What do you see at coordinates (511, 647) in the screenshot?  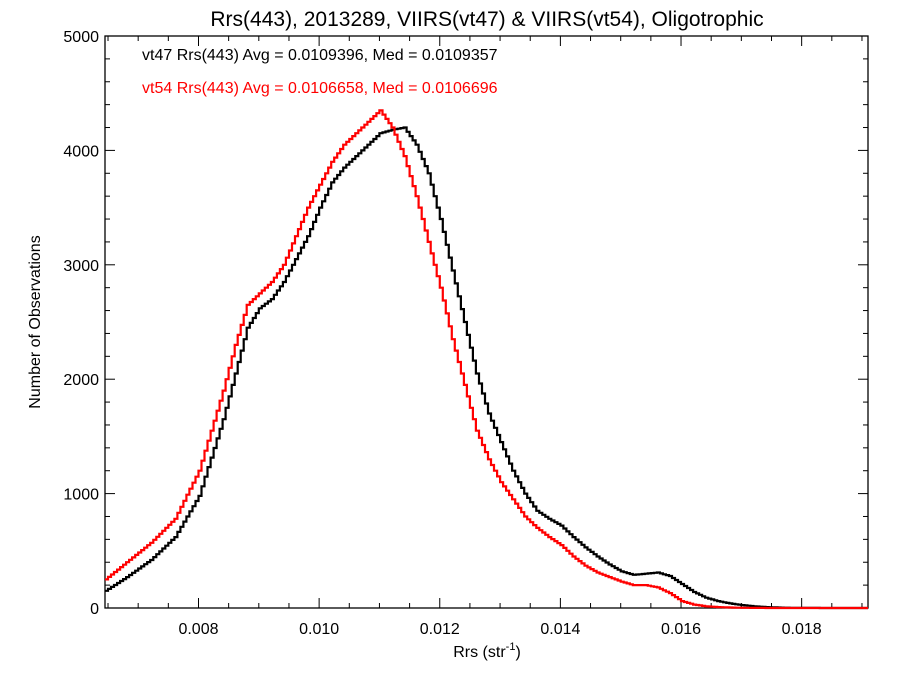 I see `x-axis-label-superscript: -1` at bounding box center [511, 647].